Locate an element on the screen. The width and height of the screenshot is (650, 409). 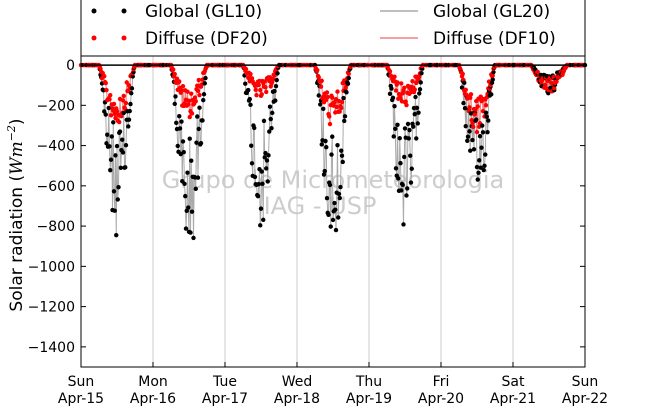
x-tick-weekday: Wed is located at coordinates (297, 382).